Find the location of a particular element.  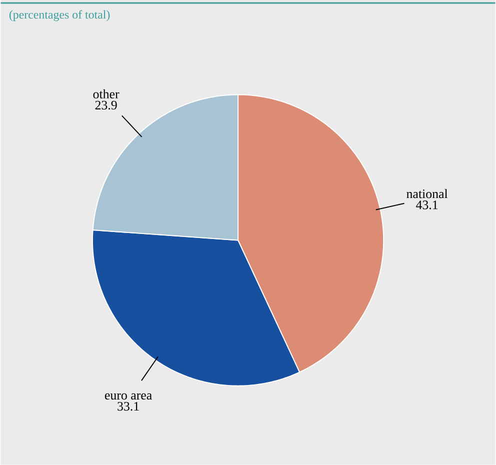

slice-label: euro area is located at coordinates (128, 397).